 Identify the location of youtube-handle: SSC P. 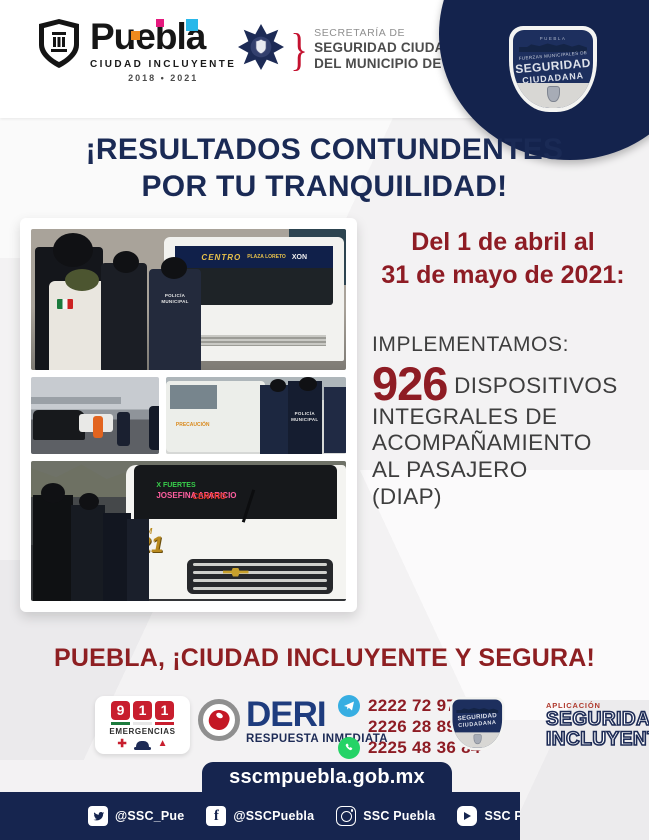
(502, 816).